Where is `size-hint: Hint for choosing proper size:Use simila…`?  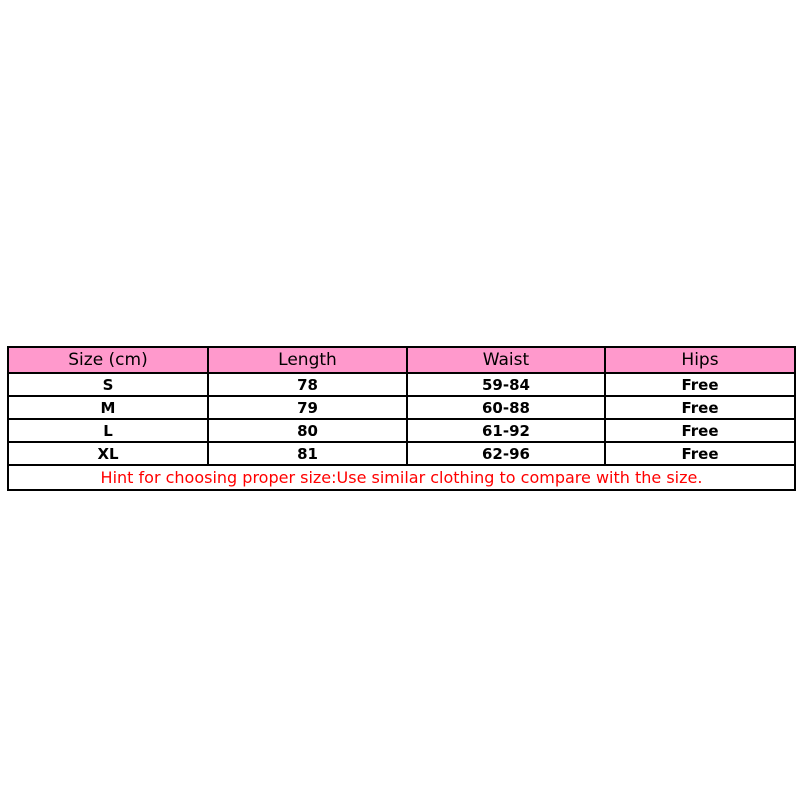
size-hint: Hint for choosing proper size:Use simila… is located at coordinates (401, 477).